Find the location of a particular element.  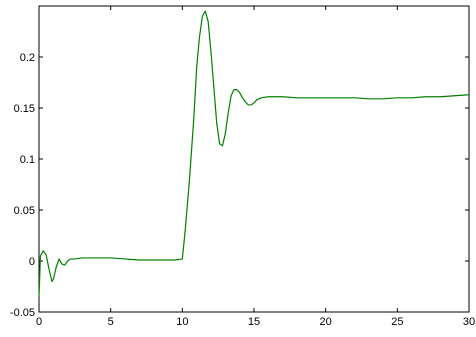

x-tick-label: 30 is located at coordinates (469, 322).